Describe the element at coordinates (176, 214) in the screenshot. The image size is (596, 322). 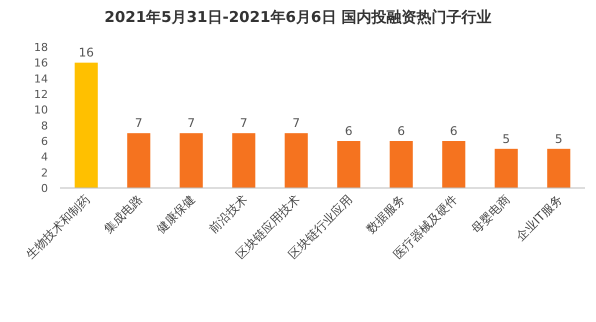
I see `x-tick-label: 健康保健` at that location.